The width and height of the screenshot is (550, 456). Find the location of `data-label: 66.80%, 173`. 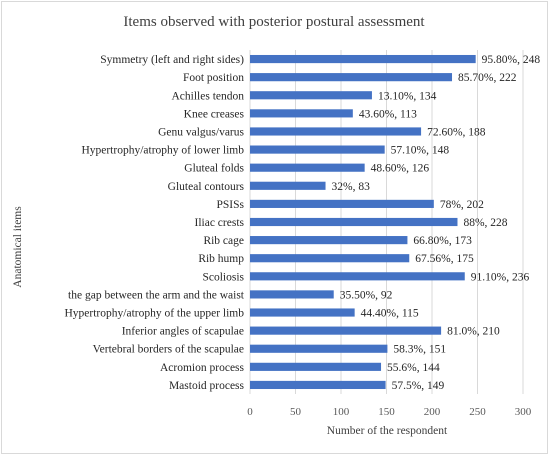

data-label: 66.80%, 173 is located at coordinates (442, 241).